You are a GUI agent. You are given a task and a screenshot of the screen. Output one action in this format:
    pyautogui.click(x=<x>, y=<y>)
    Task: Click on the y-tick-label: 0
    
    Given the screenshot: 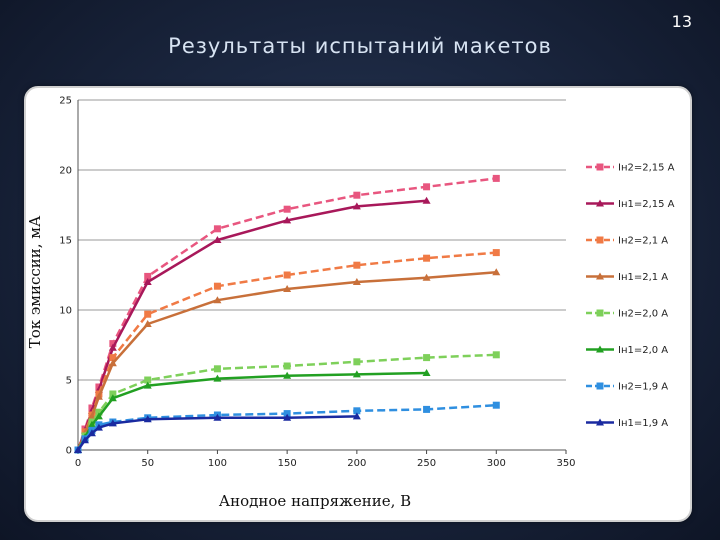 What is the action you would take?
    pyautogui.click(x=69, y=451)
    